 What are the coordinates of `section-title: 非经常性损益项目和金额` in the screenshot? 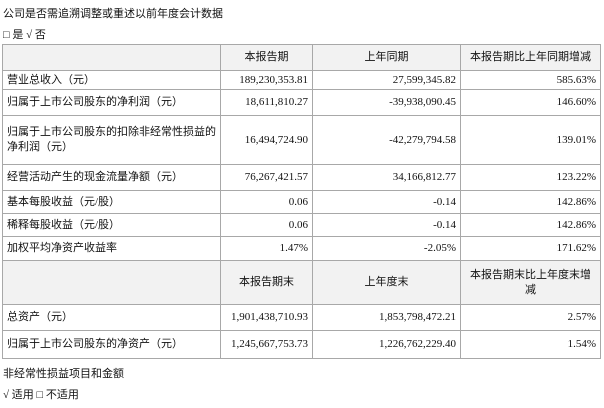 It's located at (63, 374).